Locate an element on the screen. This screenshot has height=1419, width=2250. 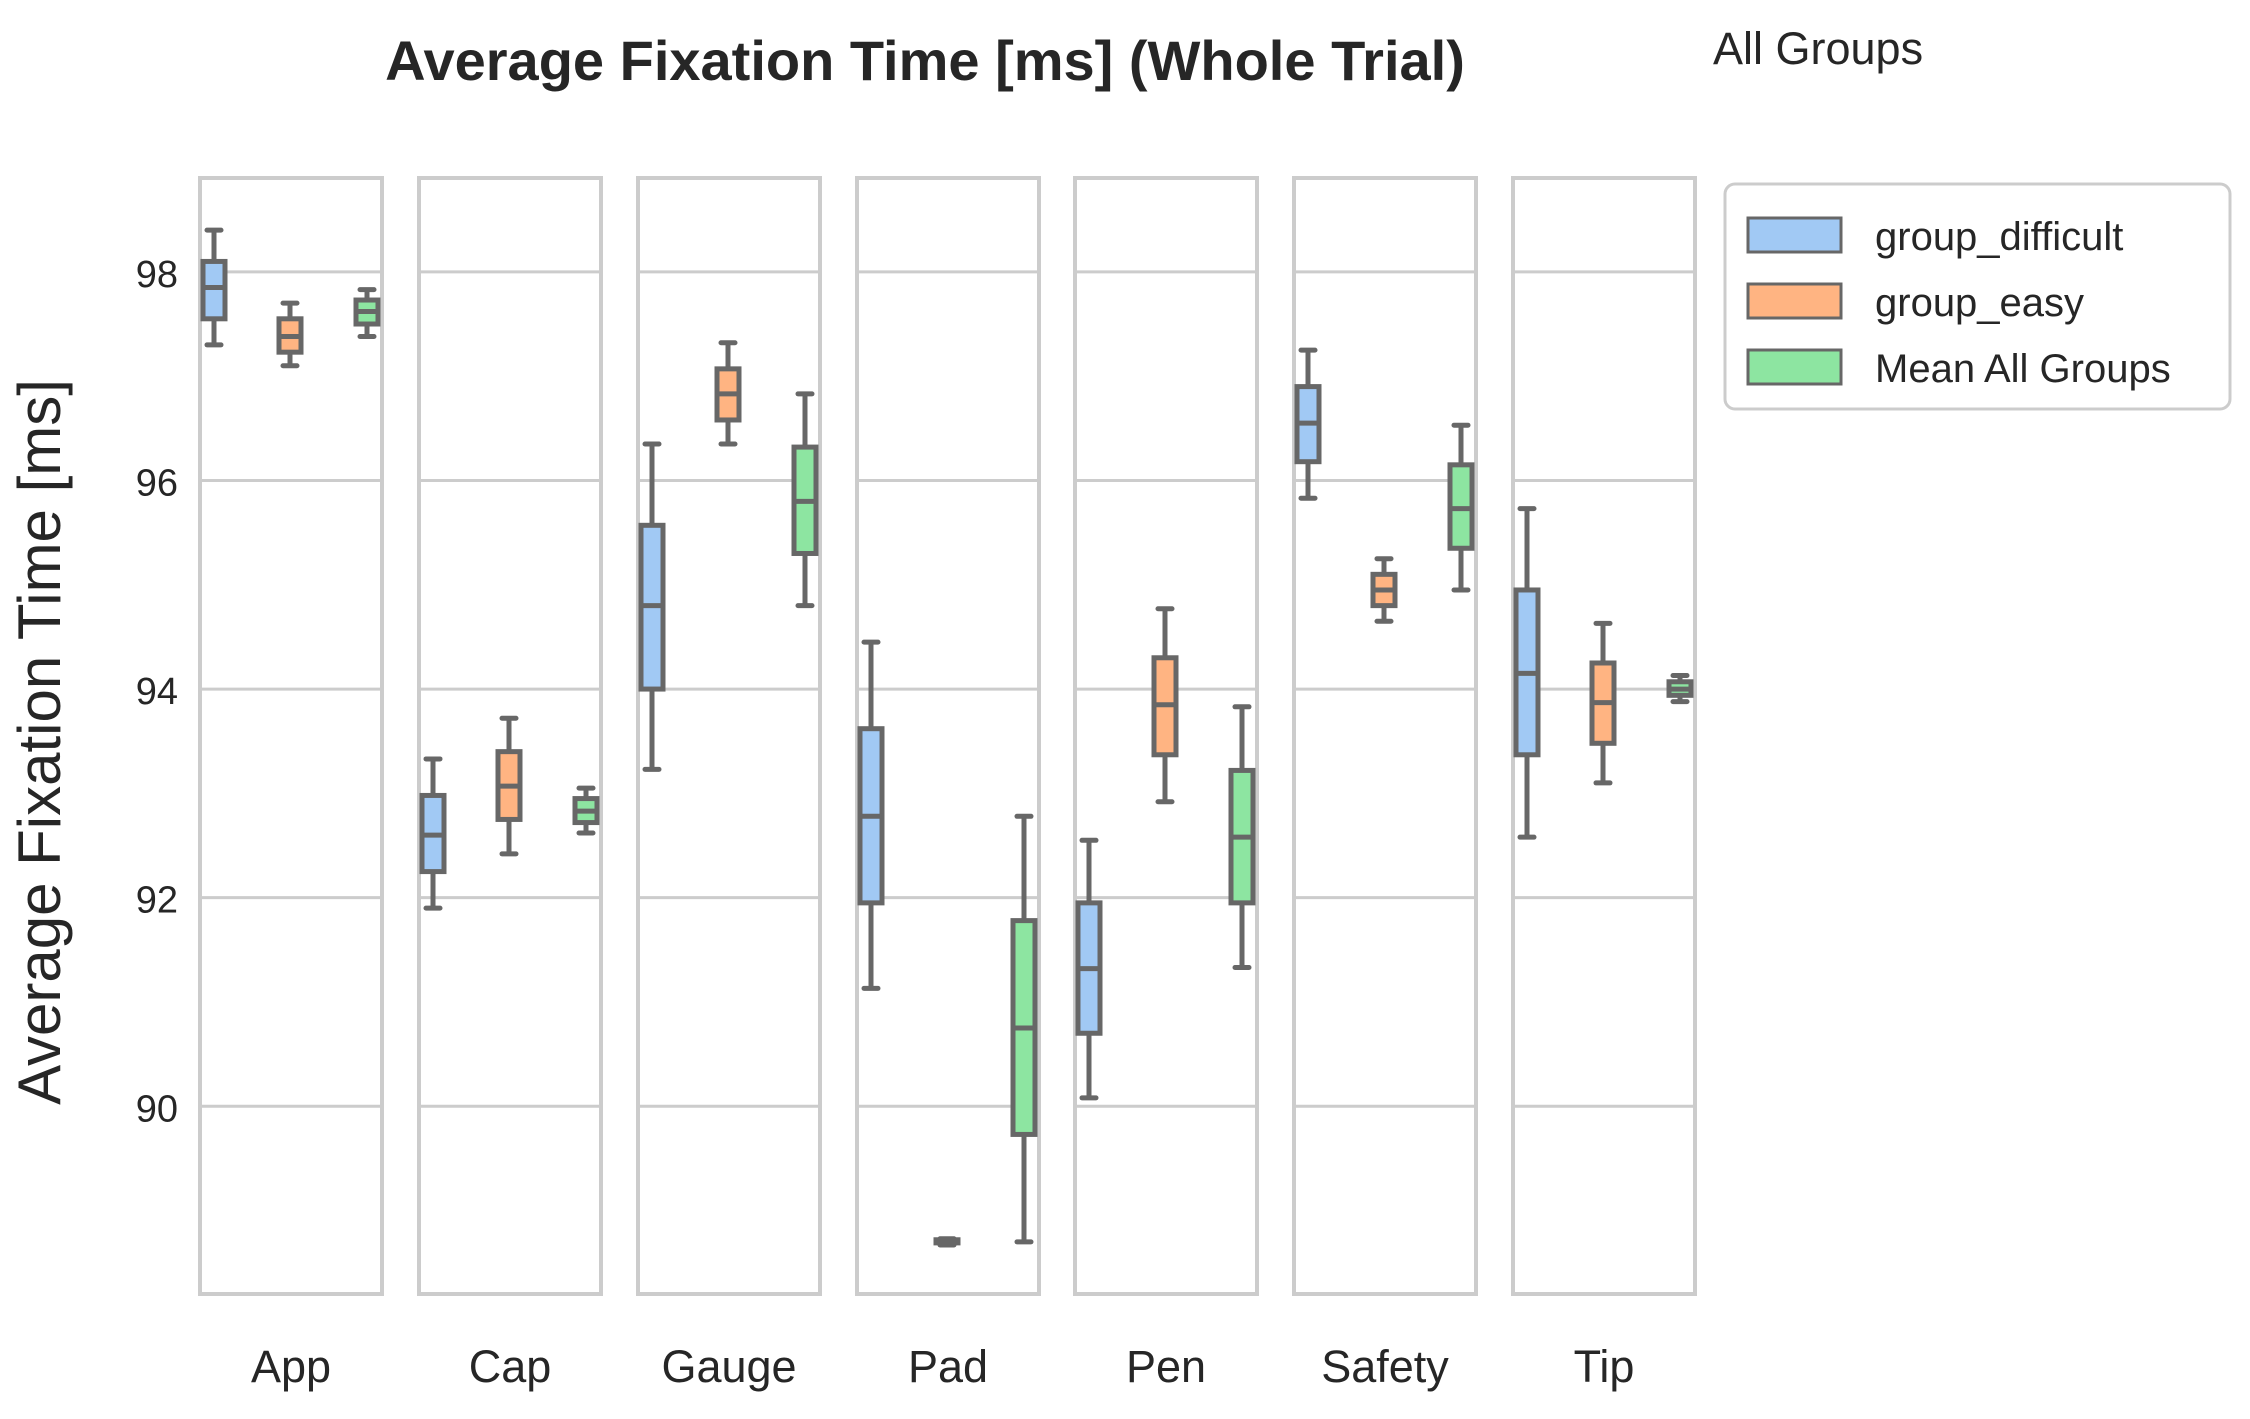
legend-frame is located at coordinates (1977, 296).